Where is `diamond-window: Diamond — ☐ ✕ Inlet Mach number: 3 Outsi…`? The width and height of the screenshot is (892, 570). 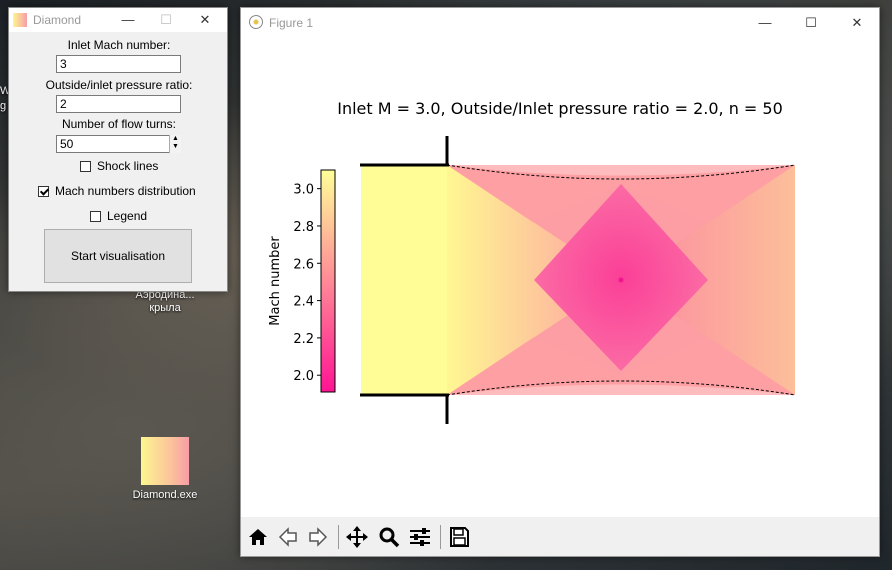 diamond-window: Diamond — ☐ ✕ Inlet Mach number: 3 Outsi… is located at coordinates (118, 149).